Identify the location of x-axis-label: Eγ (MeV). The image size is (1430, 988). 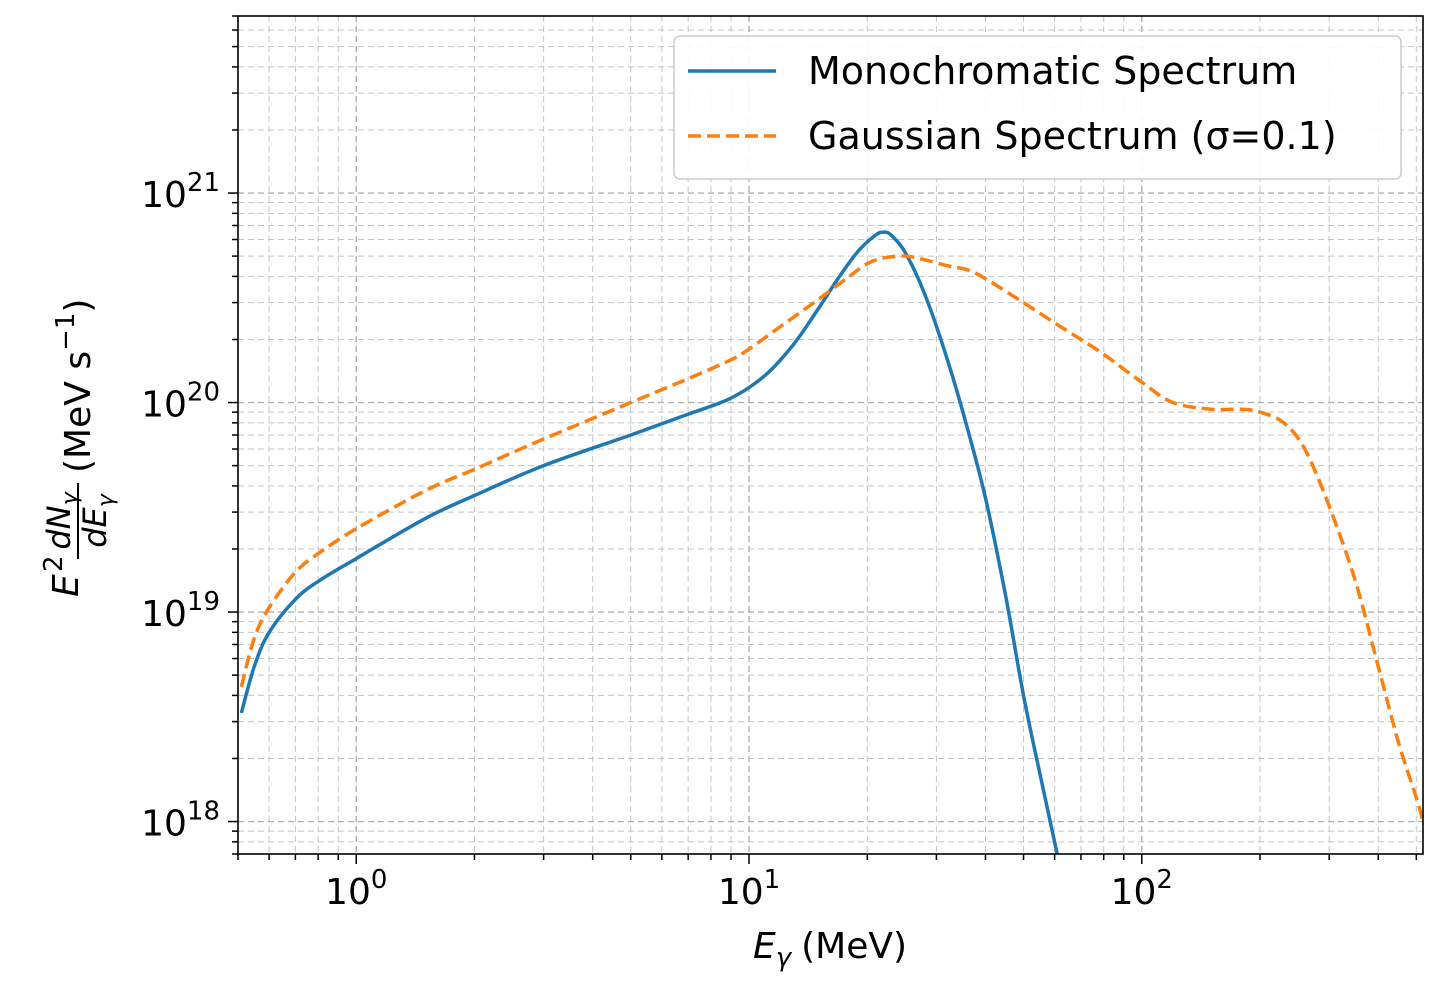
(830, 949).